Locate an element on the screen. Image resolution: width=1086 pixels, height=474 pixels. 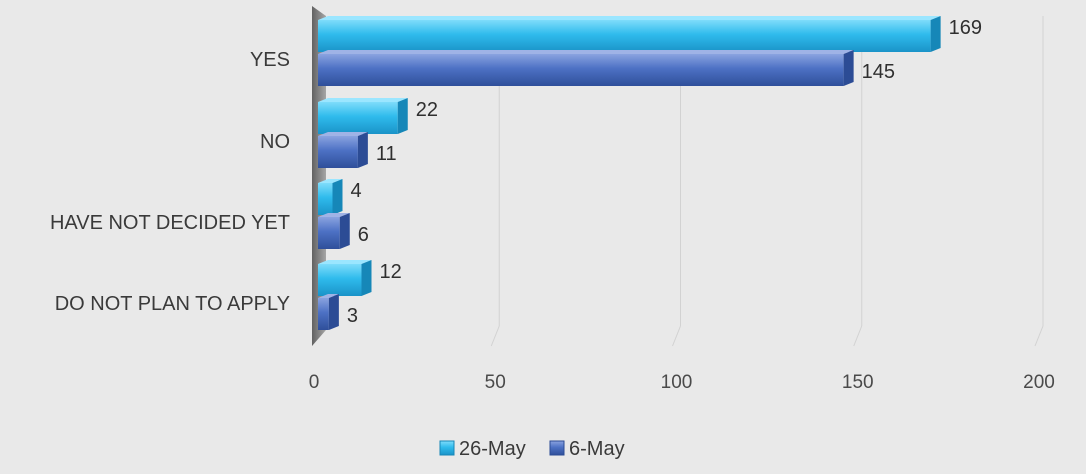
data-label: 12 is located at coordinates (391, 272).